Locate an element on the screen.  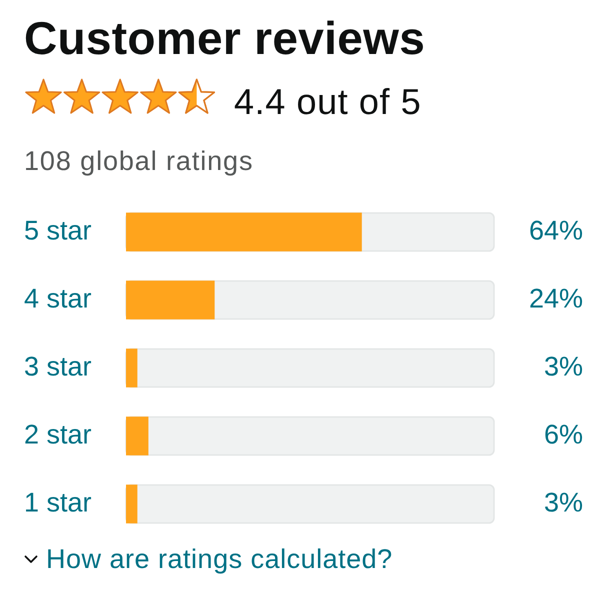
y-tick-label: 1 star is located at coordinates (58, 502).